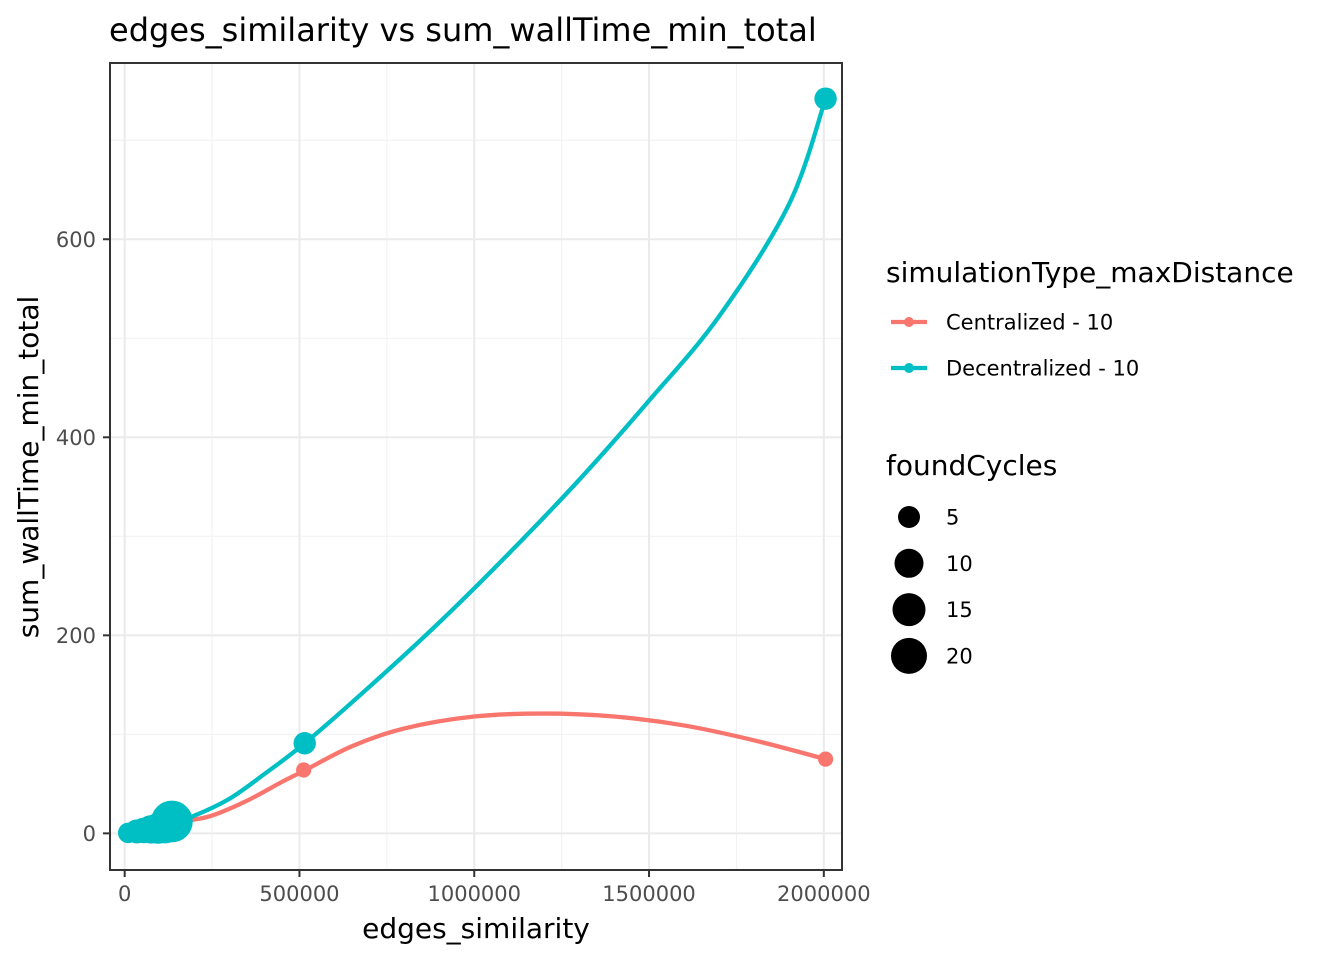 Image resolution: width=1344 pixels, height=960 pixels. What do you see at coordinates (649, 894) in the screenshot?
I see `x-tick-label: 1500000` at bounding box center [649, 894].